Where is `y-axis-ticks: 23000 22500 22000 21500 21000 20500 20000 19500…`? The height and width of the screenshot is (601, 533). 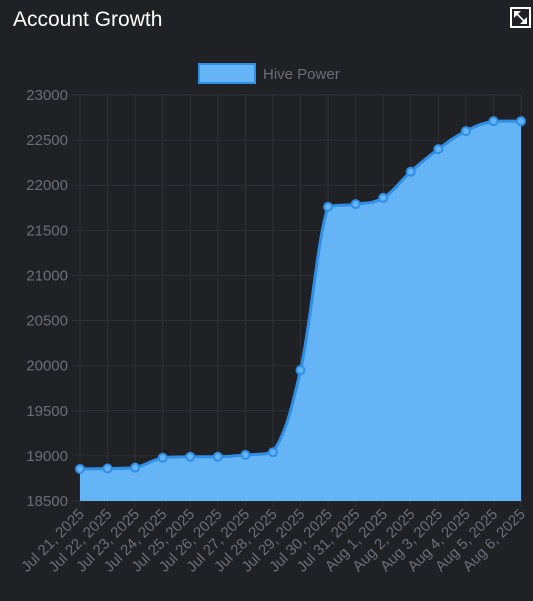
y-axis-ticks: 23000 22500 22000 21500 21000 20500 20000 19500… is located at coordinates (47, 298).